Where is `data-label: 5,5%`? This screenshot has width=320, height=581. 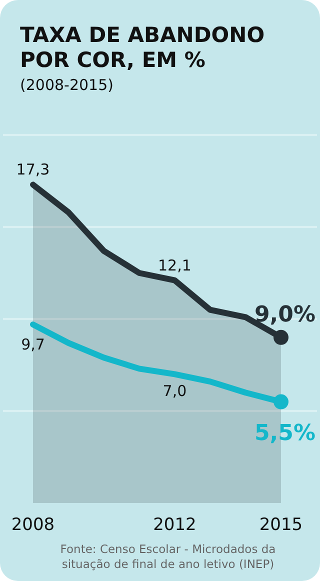 data-label: 5,5% is located at coordinates (285, 433).